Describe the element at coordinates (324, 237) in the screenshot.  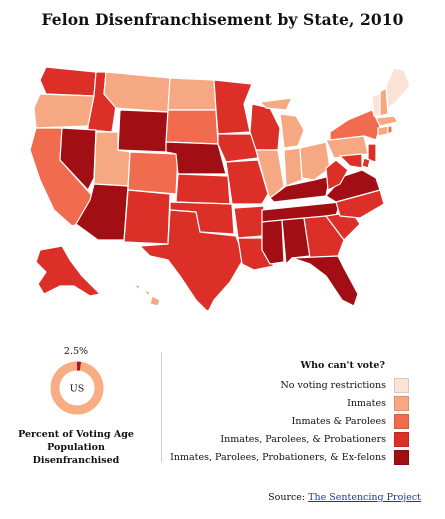
I see `state-georgia` at that location.